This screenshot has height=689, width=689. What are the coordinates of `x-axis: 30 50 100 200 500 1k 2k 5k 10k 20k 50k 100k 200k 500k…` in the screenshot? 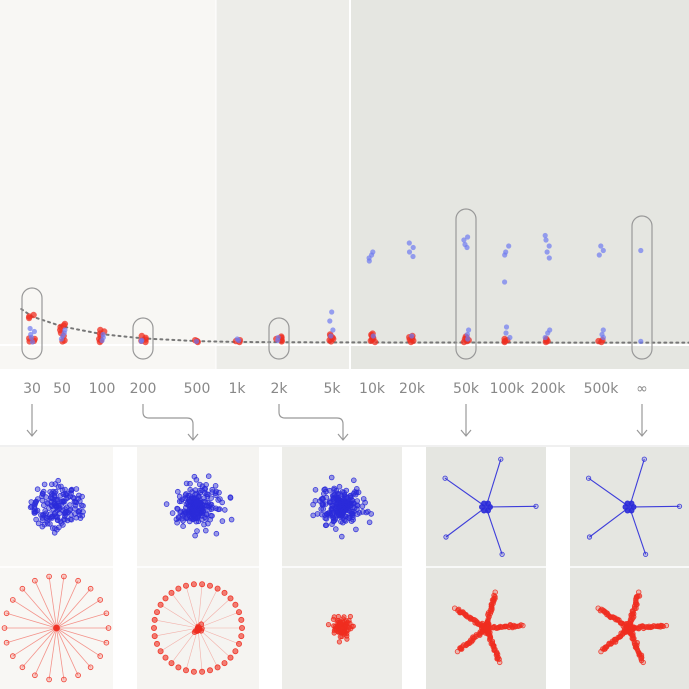 It's located at (335, 389).